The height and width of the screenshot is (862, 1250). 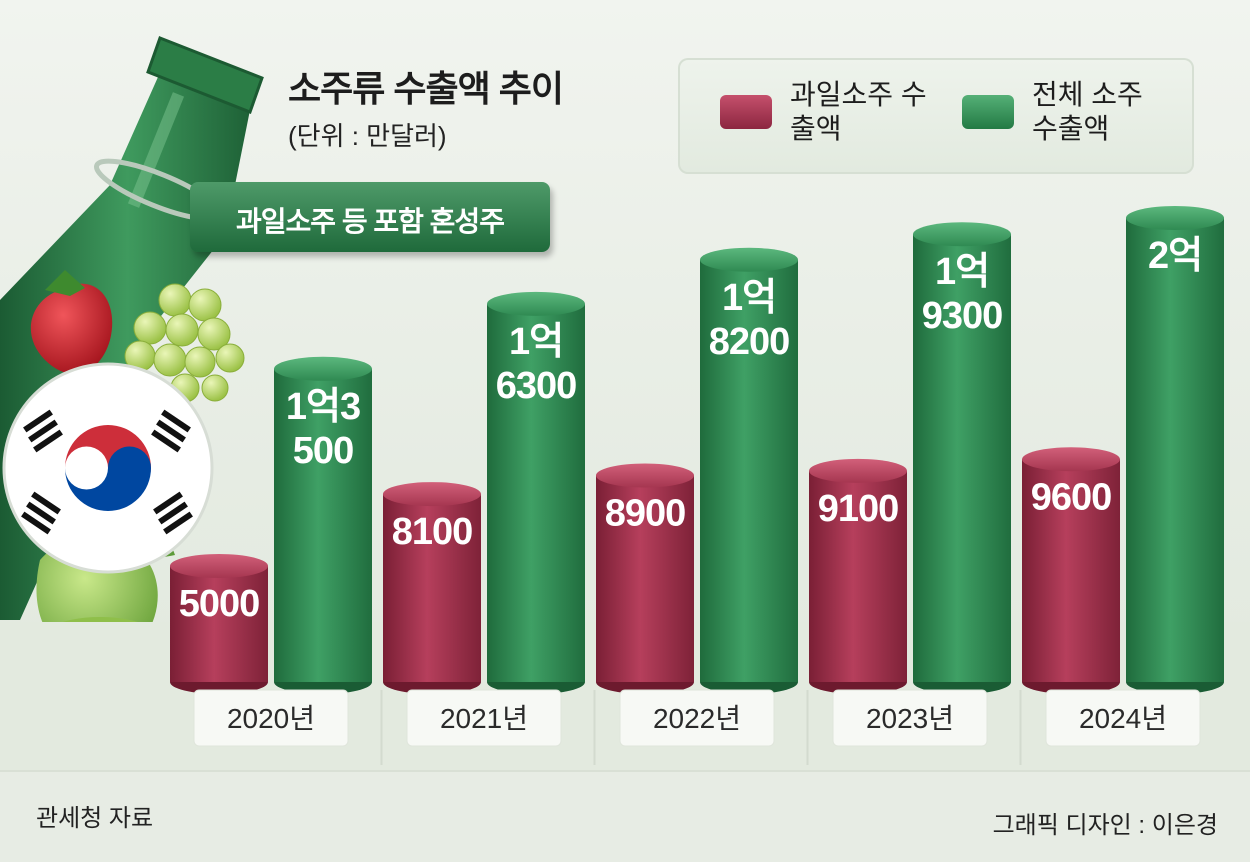 I want to click on data-label-fruit-1: 8100, so click(x=432, y=532).